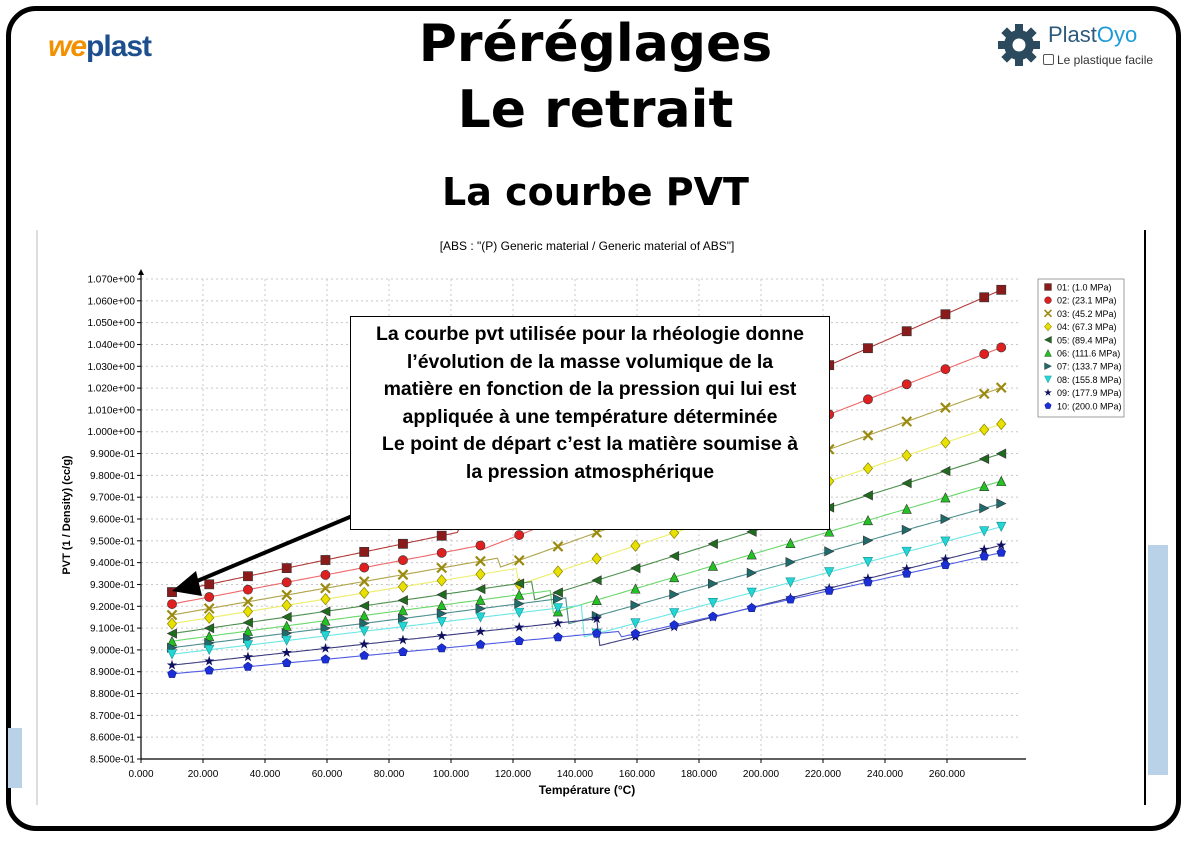 The width and height of the screenshot is (1191, 842). What do you see at coordinates (587, 790) in the screenshot?
I see `x-axis-label: Température (°C)` at bounding box center [587, 790].